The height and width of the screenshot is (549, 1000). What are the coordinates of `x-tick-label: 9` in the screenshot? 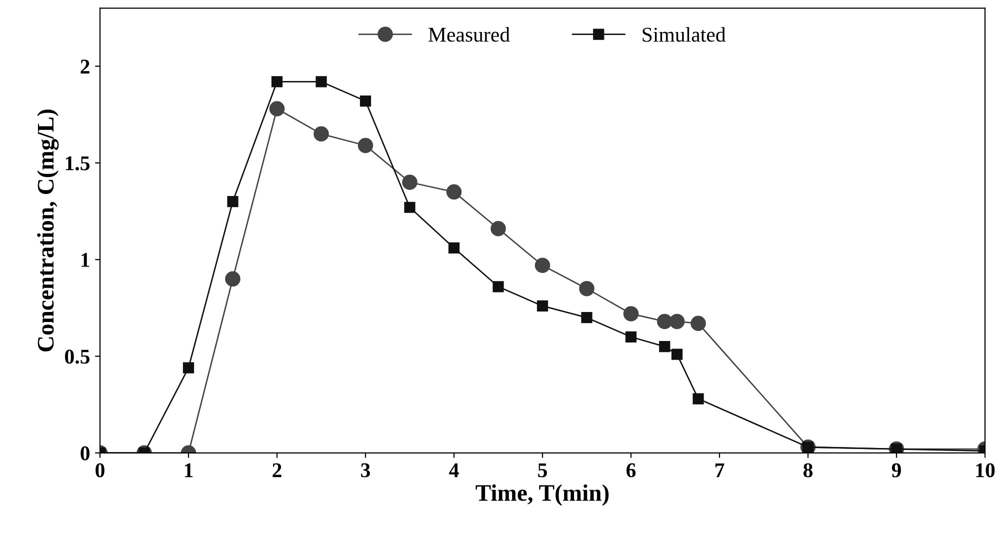 It's located at (896, 470).